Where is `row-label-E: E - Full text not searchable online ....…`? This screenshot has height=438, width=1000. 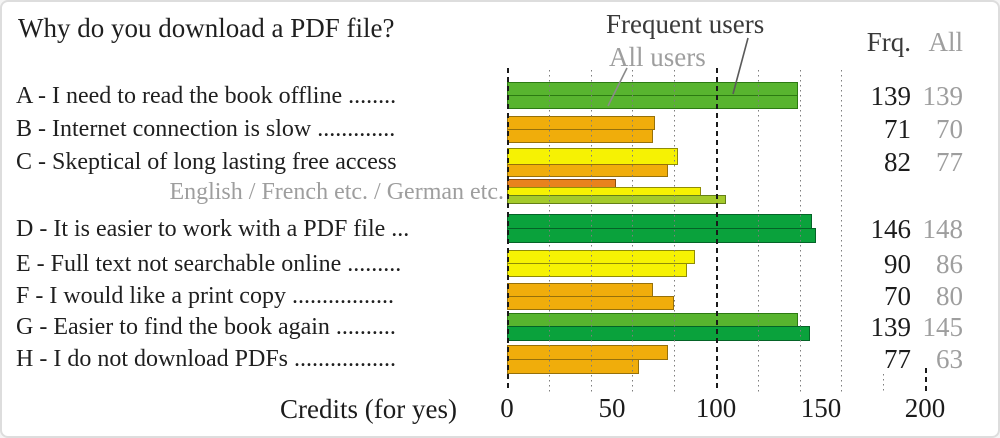
row-label-E: E - Full text not searchable online ....… is located at coordinates (209, 264).